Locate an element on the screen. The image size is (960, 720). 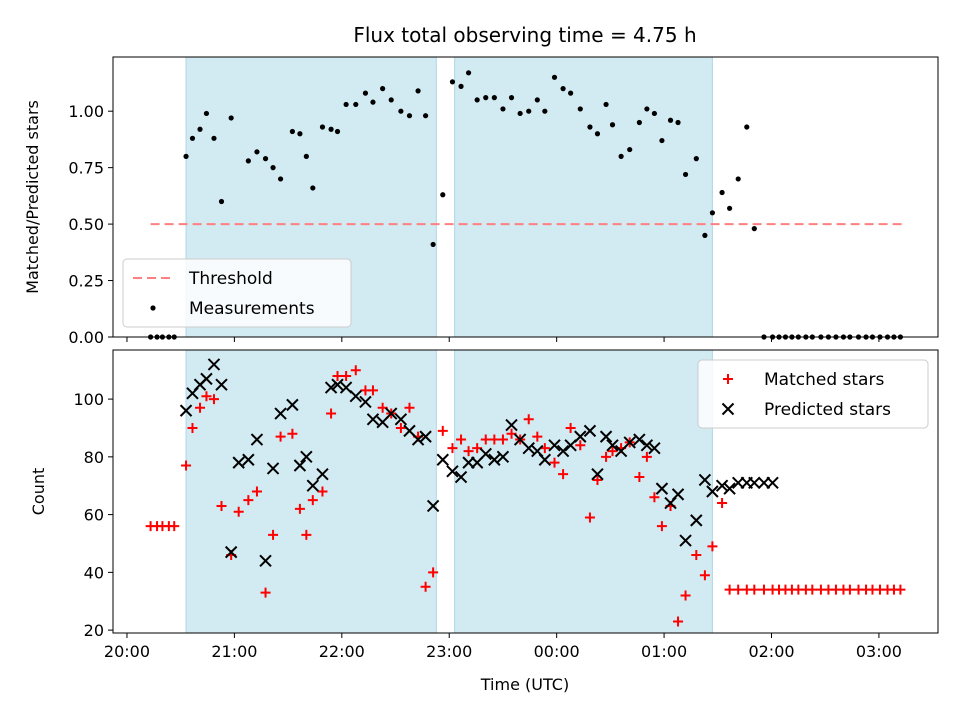
legend-handle-predicted-stars is located at coordinates (728, 409).